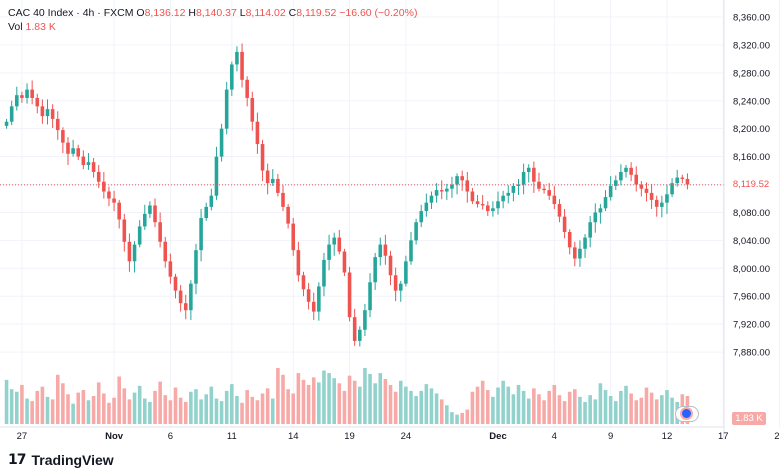  Describe the element at coordinates (554, 436) in the screenshot. I see `time-tick-label: 4` at that location.